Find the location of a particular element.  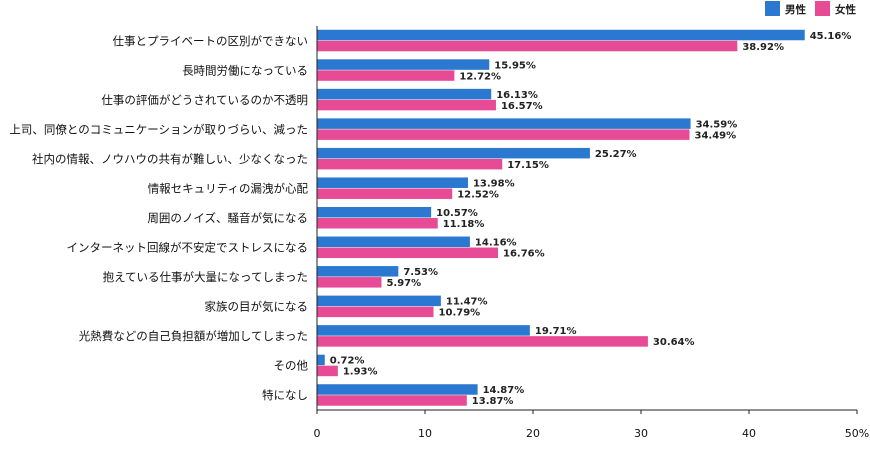

x-tick-label: 20 is located at coordinates (533, 433).